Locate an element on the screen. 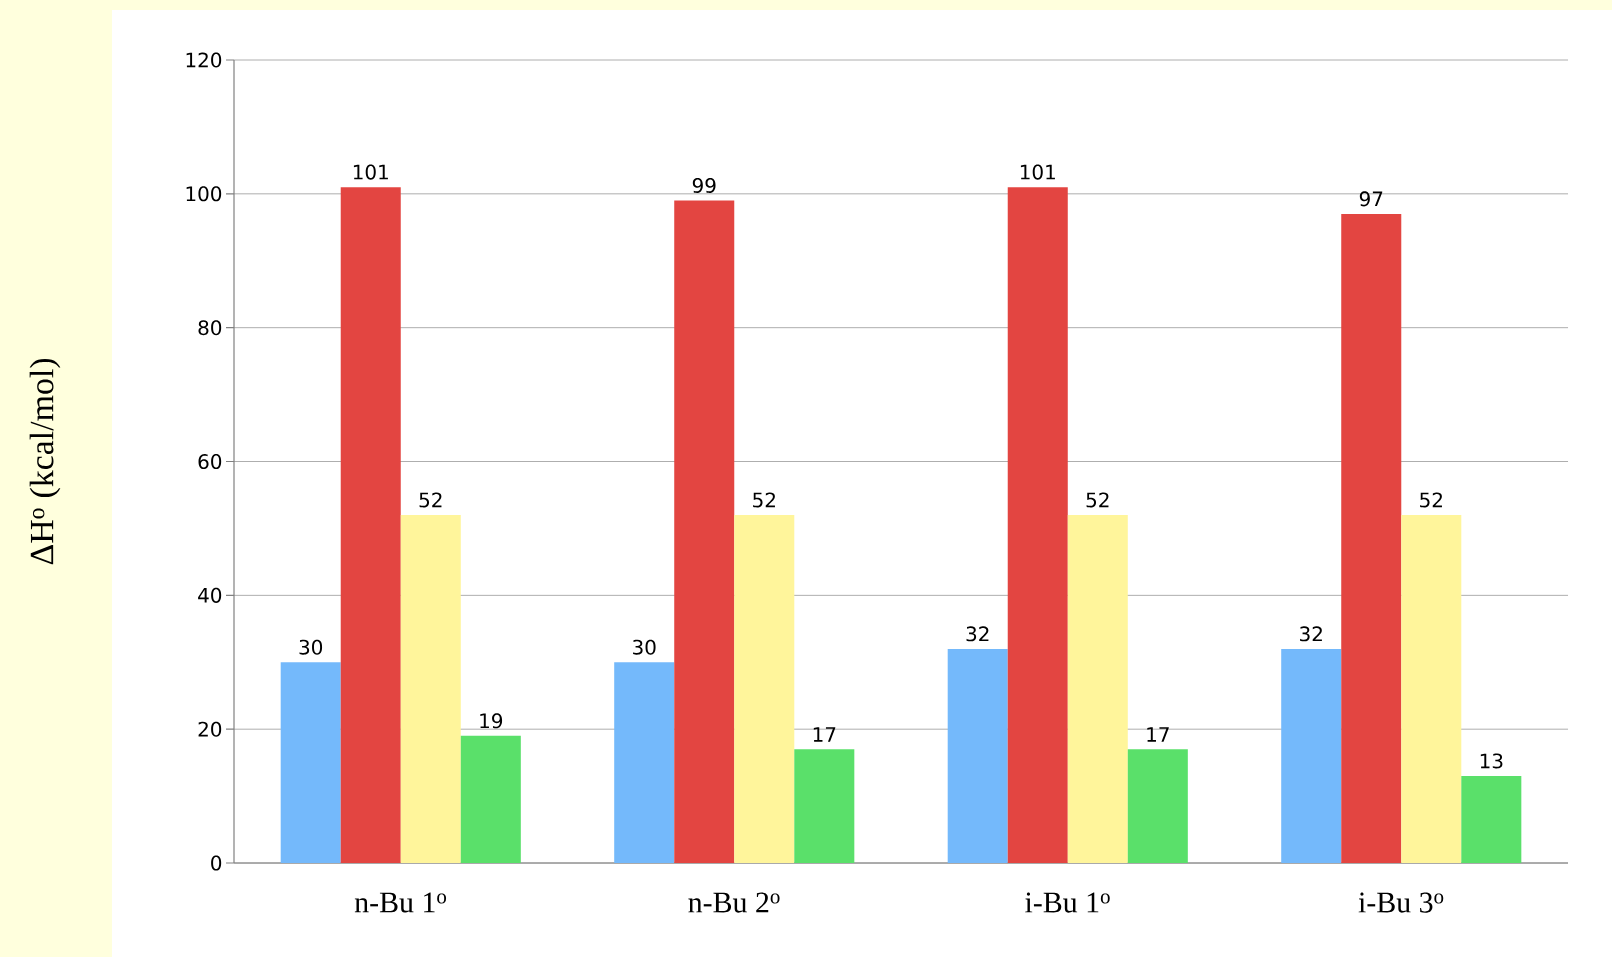 This screenshot has width=1612, height=957. data-label: 99 is located at coordinates (704, 185).